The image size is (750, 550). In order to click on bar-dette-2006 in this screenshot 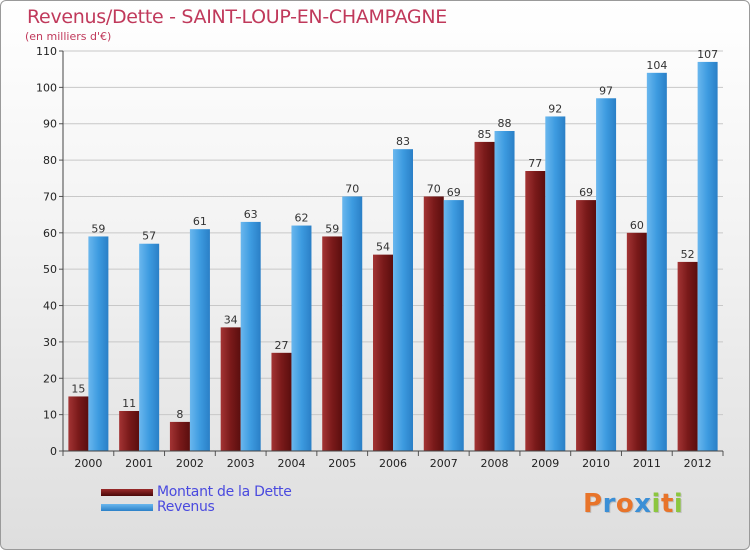, I will do `click(383, 352)`.